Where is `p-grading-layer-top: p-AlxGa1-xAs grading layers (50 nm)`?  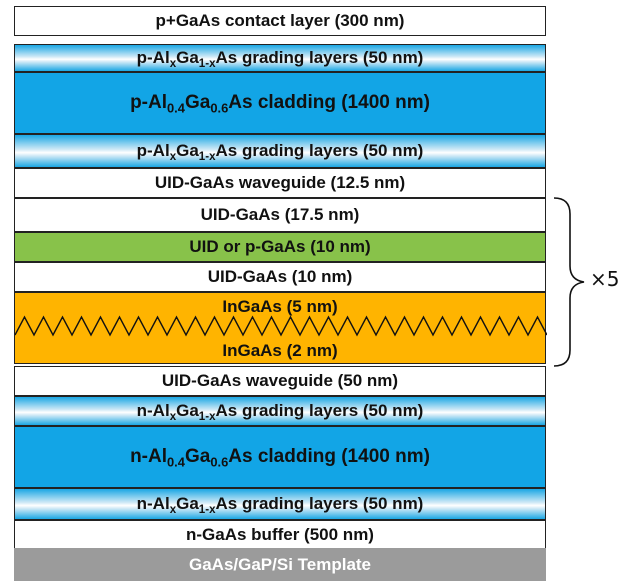 p-grading-layer-top: p-AlxGa1-xAs grading layers (50 nm) is located at coordinates (280, 58).